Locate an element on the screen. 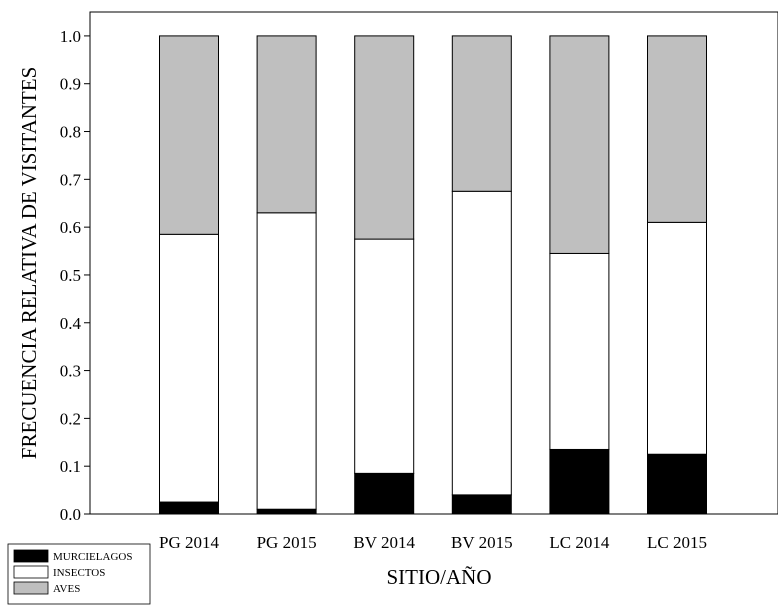  y-axis: 0.0 0.1 0.2 0.3 0.4 0.5 0.6 0.7 0.8 0.9 1.0 is located at coordinates (75, 275).